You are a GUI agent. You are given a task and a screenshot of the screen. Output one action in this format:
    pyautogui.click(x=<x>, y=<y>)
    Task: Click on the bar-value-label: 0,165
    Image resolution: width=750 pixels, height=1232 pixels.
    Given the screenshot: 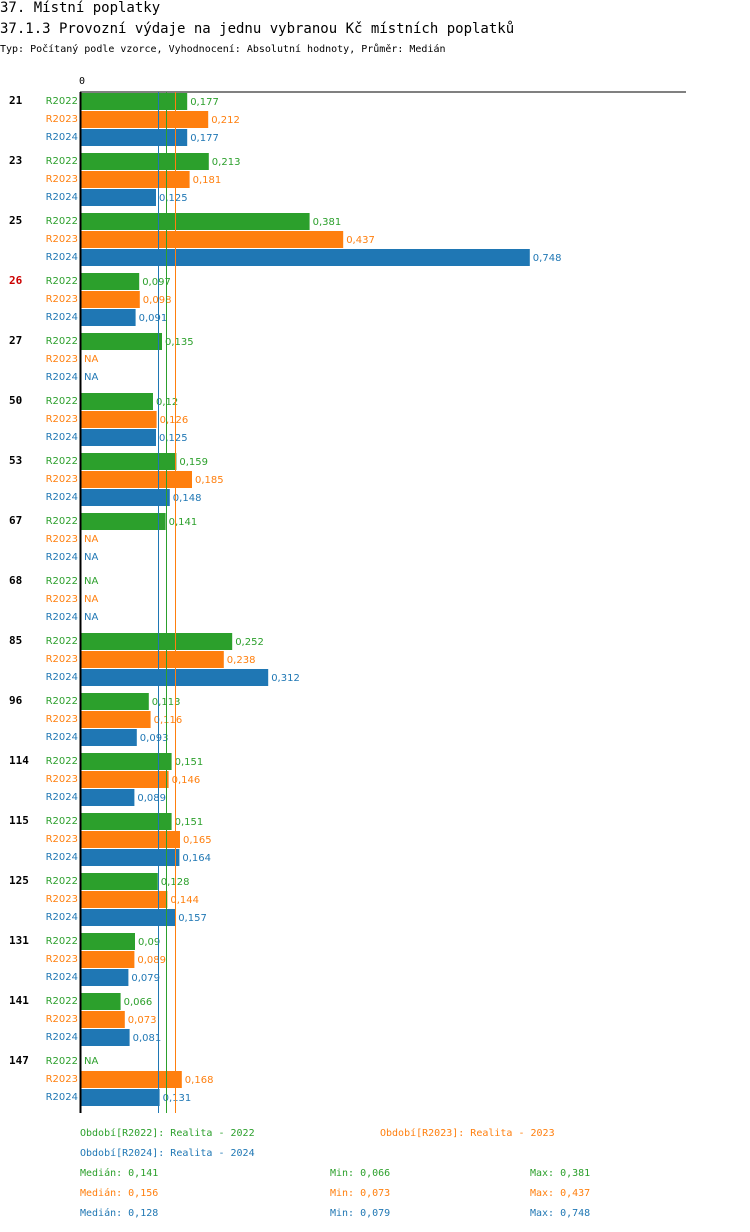 What is the action you would take?
    pyautogui.click(x=197, y=840)
    